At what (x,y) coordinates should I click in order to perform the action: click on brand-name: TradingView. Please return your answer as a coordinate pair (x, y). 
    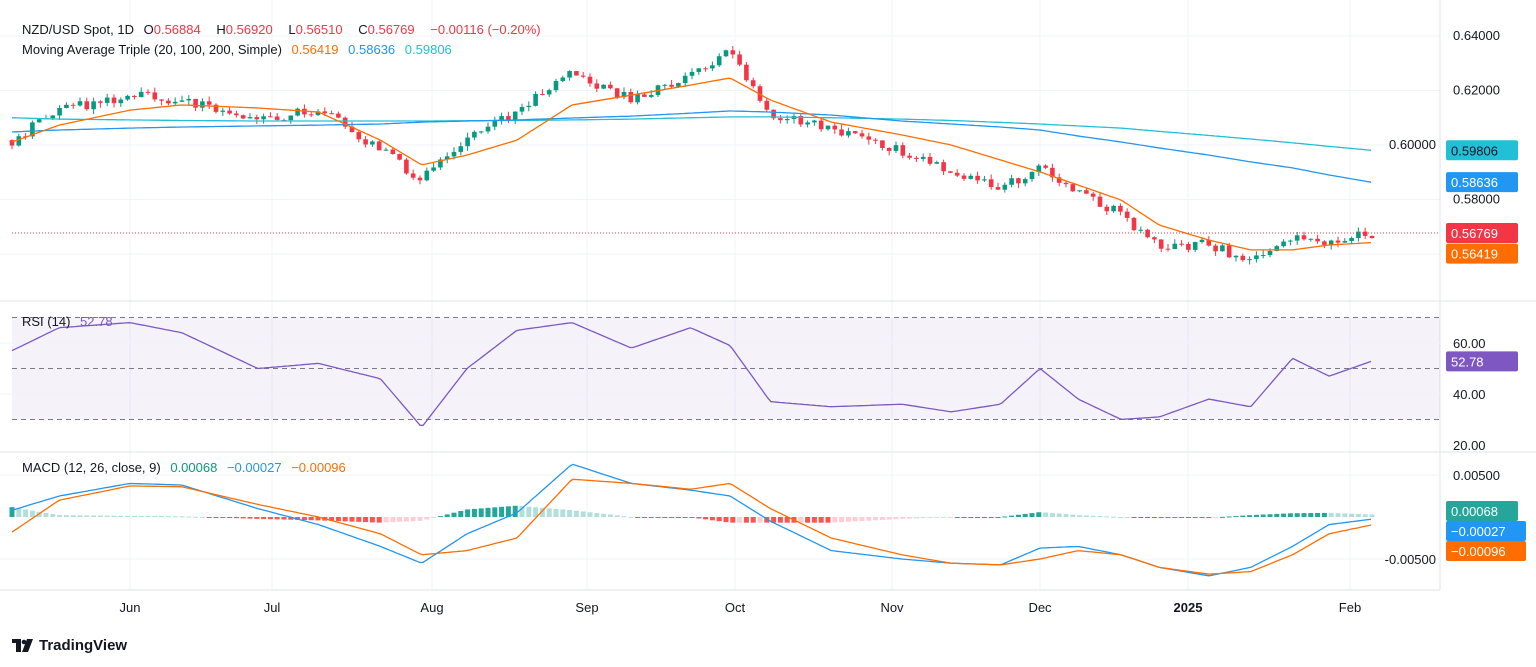
    Looking at the image, I should click on (83, 645).